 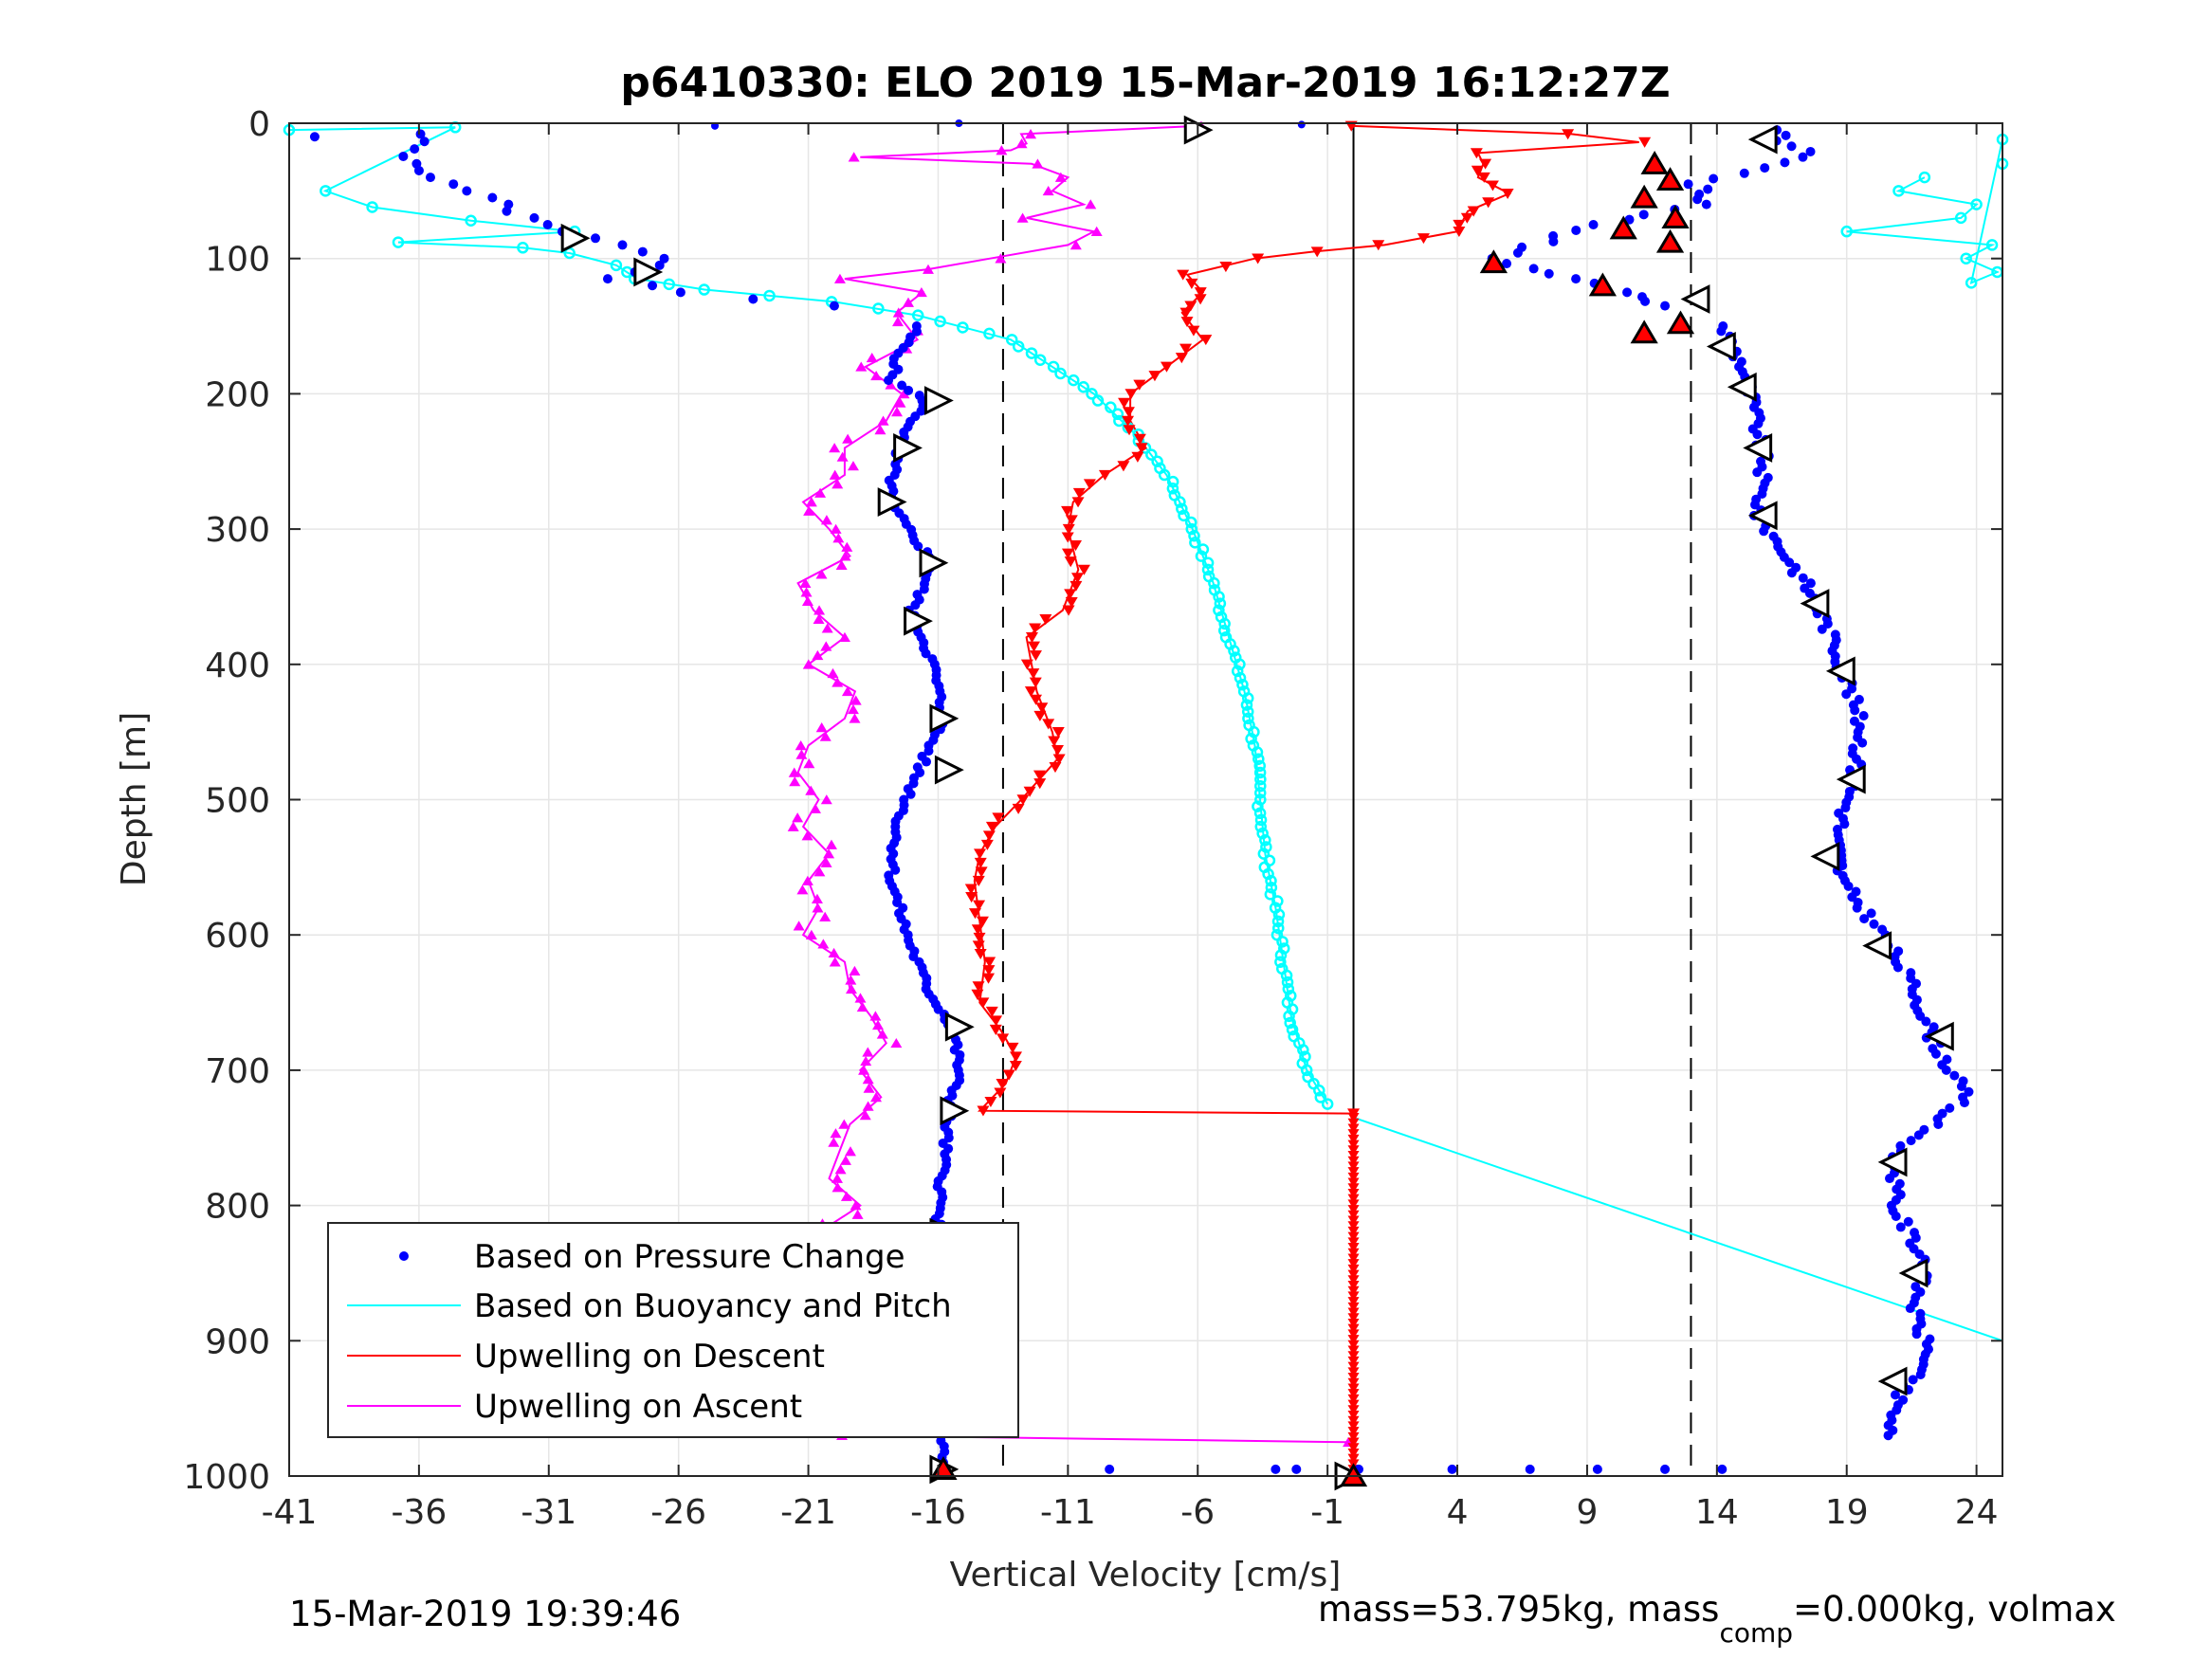 I want to click on y-tick-label: 800, so click(x=237, y=1207).